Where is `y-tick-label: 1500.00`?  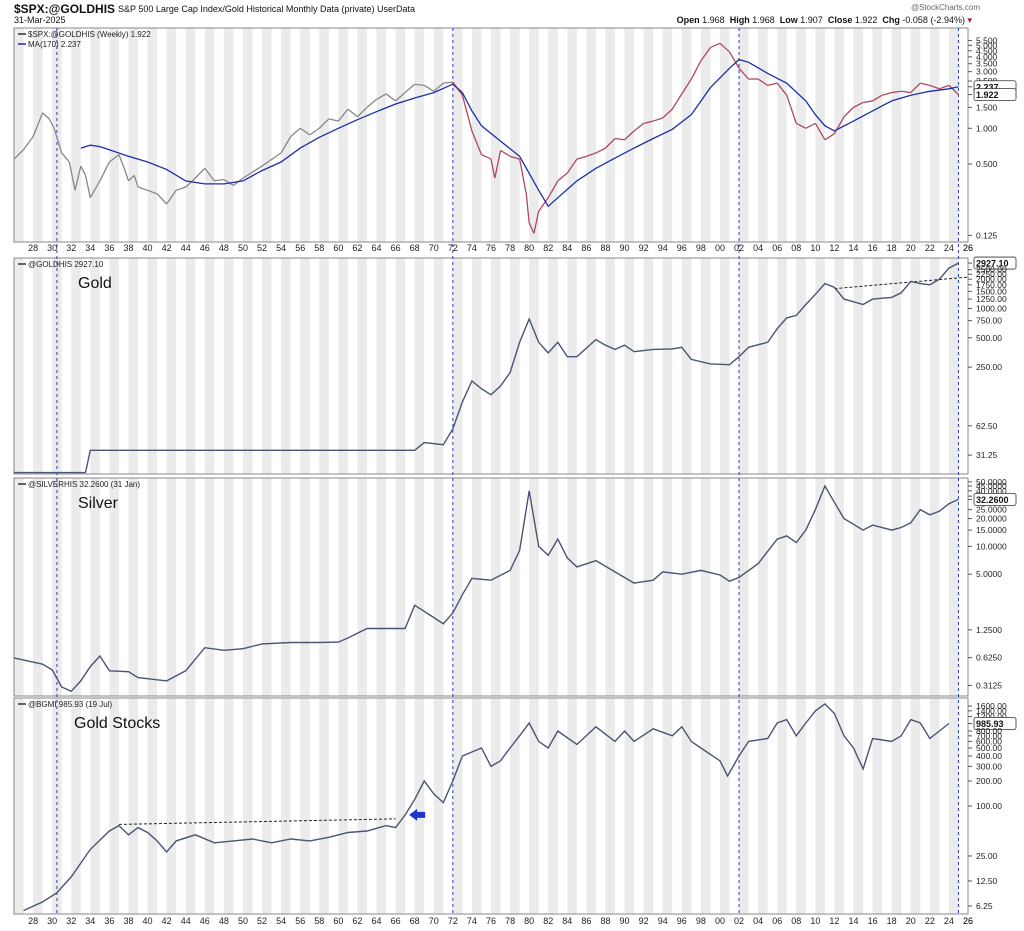 y-tick-label: 1500.00 is located at coordinates (991, 291).